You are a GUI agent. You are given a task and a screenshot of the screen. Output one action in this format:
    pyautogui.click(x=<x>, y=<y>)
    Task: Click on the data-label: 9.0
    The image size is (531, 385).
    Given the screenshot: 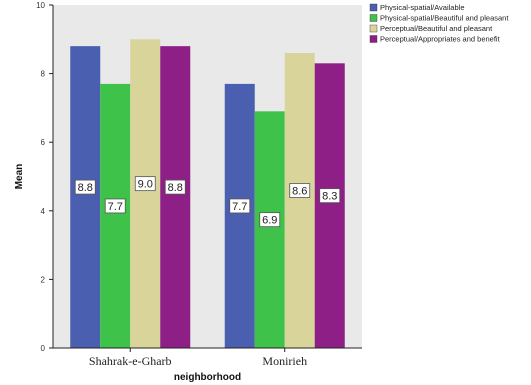 What is the action you would take?
    pyautogui.click(x=145, y=185)
    